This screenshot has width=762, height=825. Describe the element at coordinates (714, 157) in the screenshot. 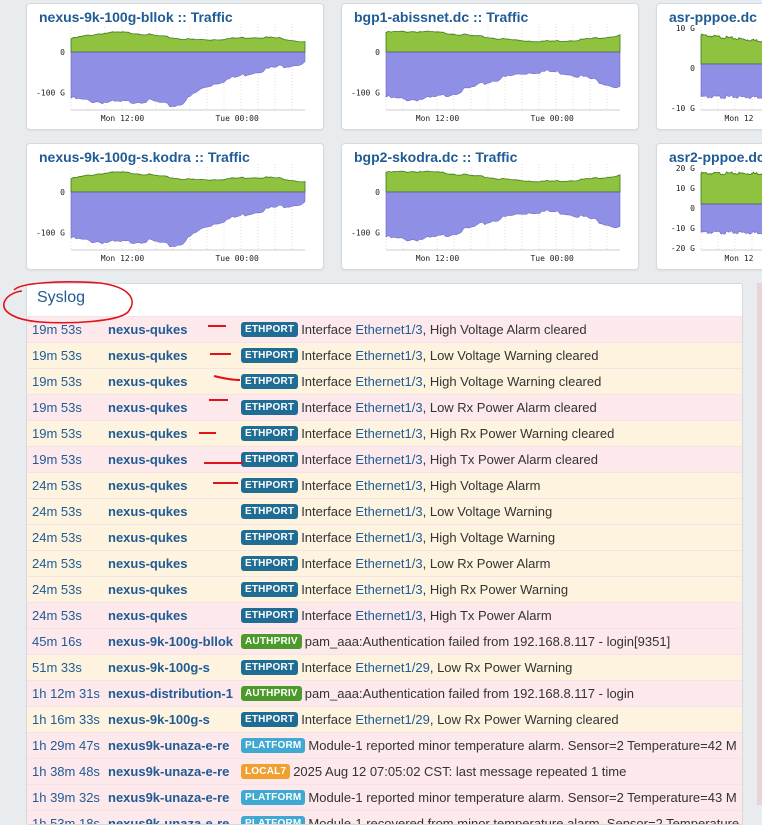

I see `graph-title: asr2-pppoe.dc :: Traffic` at that location.